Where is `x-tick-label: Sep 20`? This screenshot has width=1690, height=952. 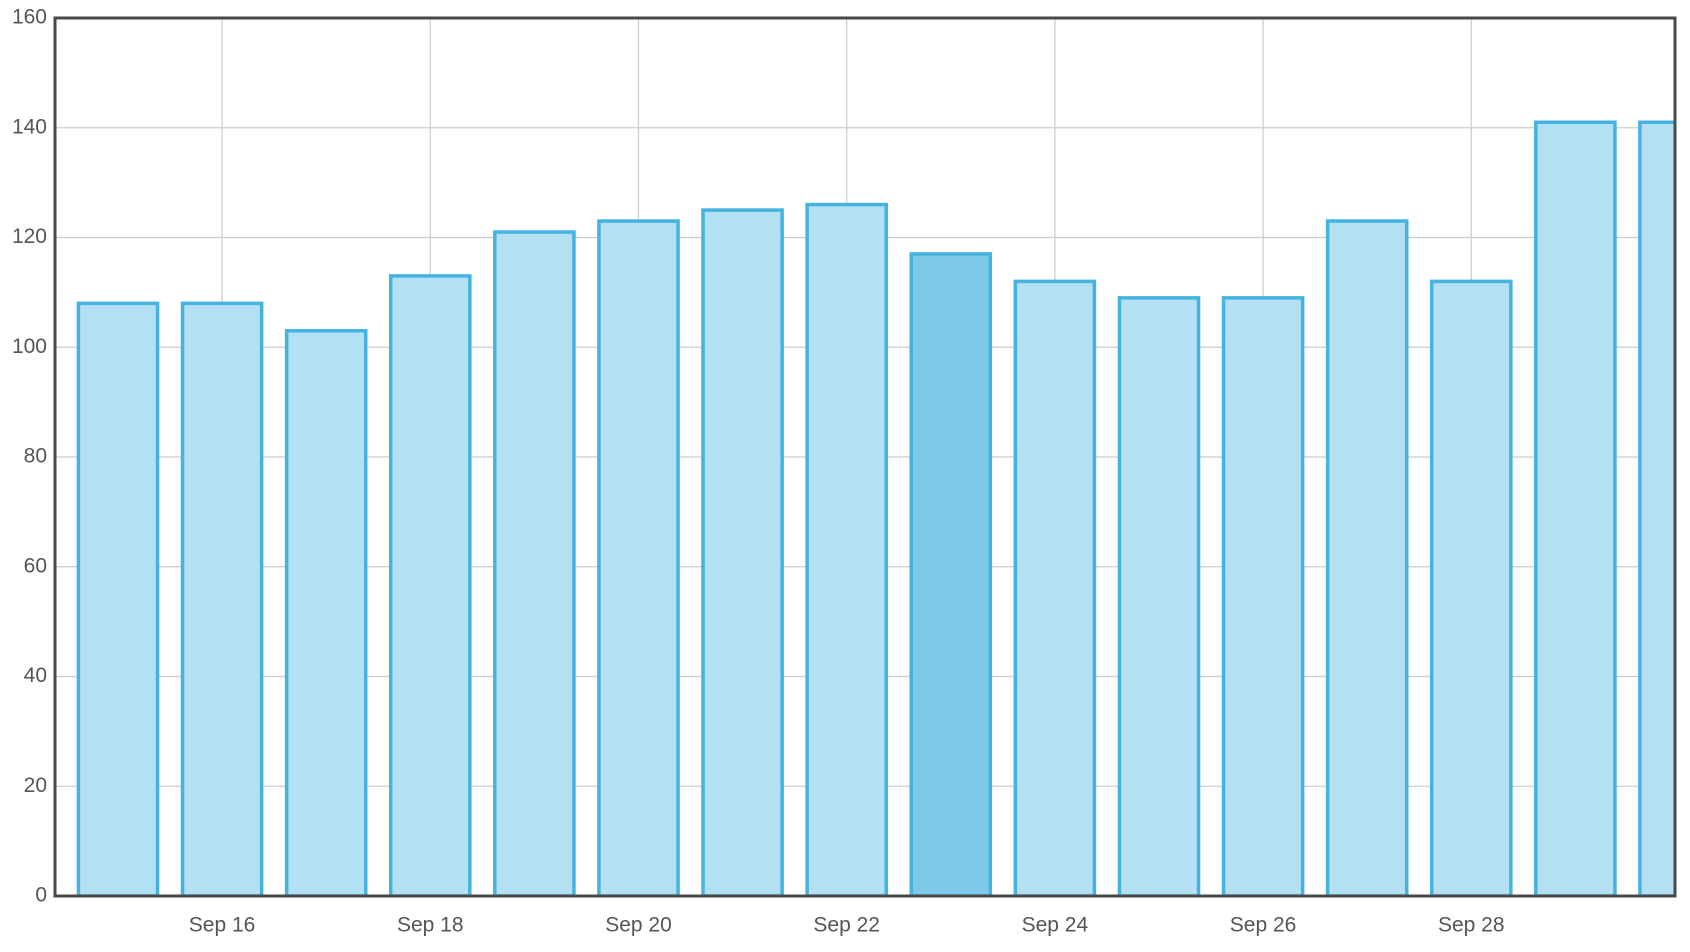 x-tick-label: Sep 20 is located at coordinates (638, 925).